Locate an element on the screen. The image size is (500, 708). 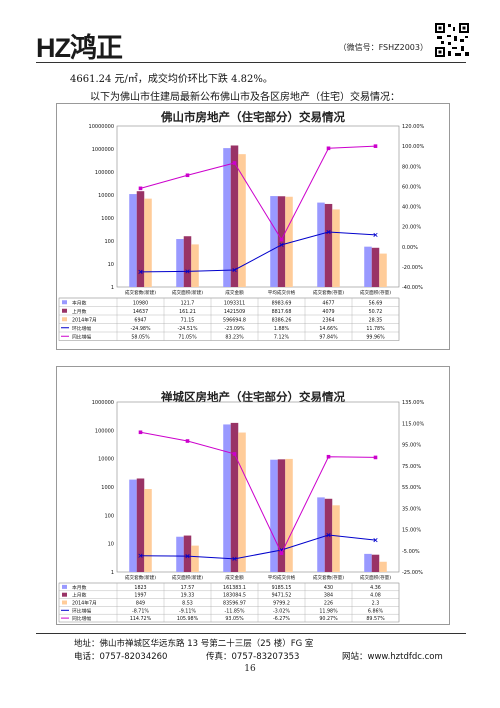
y-right-tick-label: 80.00% is located at coordinates (411, 167).